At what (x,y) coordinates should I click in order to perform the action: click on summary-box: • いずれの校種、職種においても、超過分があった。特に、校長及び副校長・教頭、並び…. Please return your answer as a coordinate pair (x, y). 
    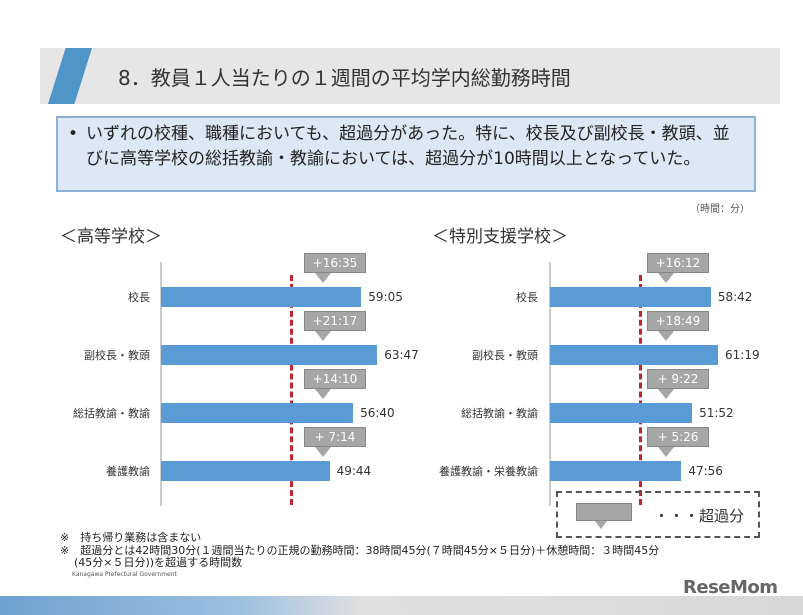
    Looking at the image, I should click on (406, 154).